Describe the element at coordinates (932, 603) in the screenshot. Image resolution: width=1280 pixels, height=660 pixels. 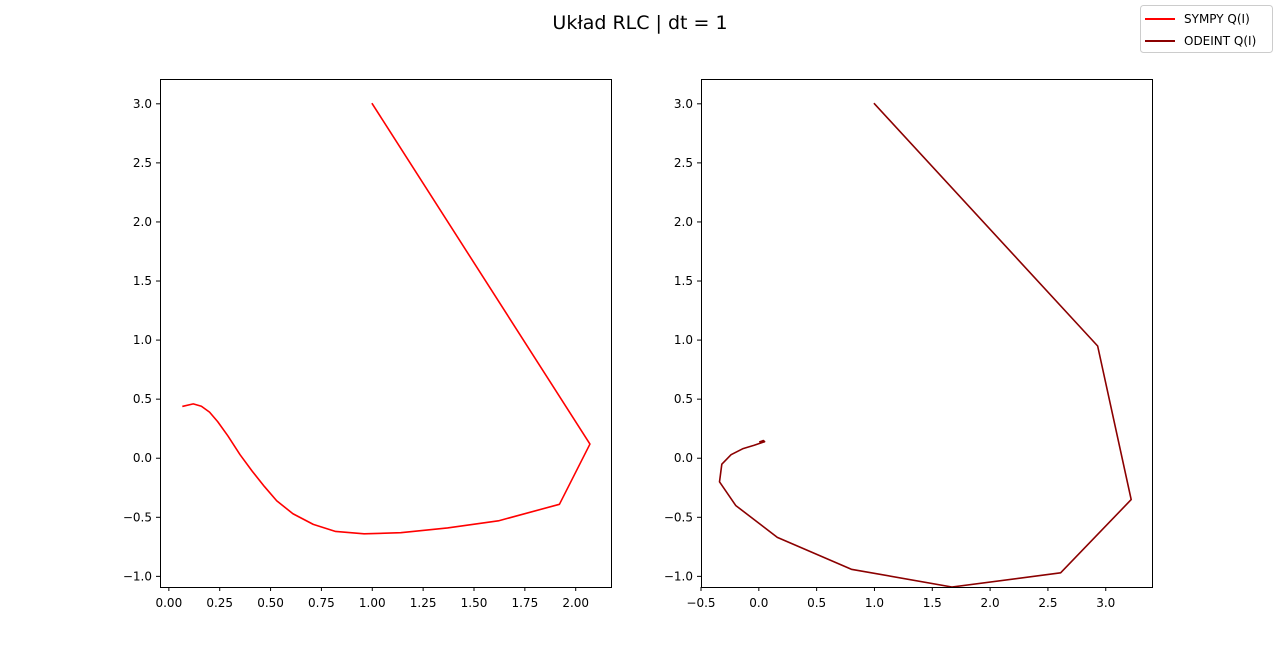
I see `x-tick-label: 1.5` at that location.